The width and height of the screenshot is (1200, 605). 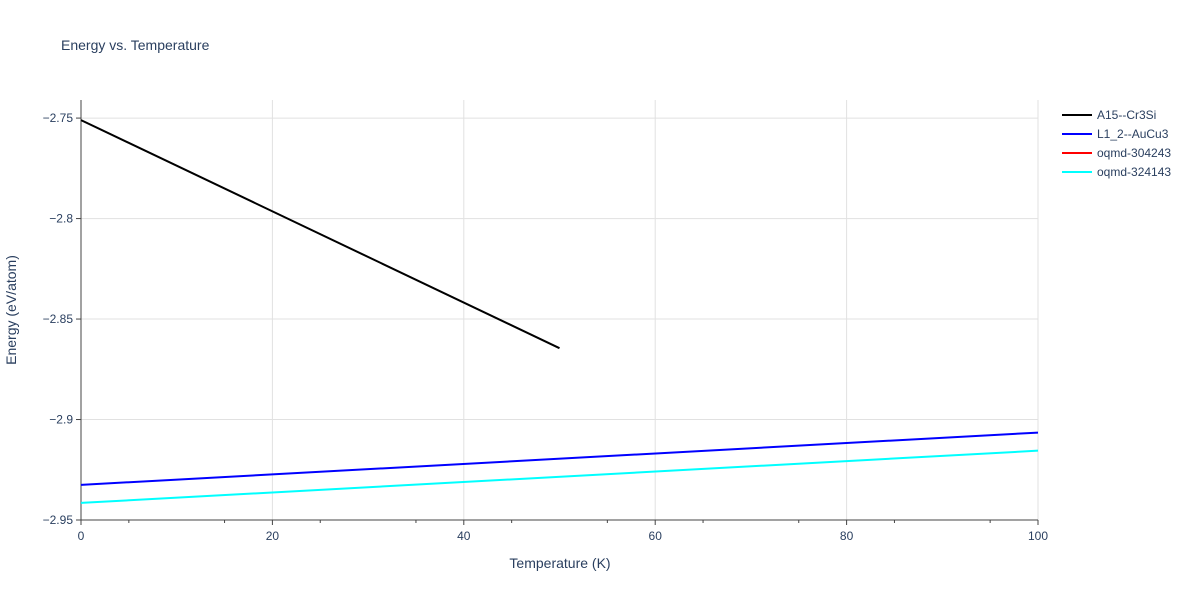 I want to click on x-tick-label: 60, so click(x=656, y=536).